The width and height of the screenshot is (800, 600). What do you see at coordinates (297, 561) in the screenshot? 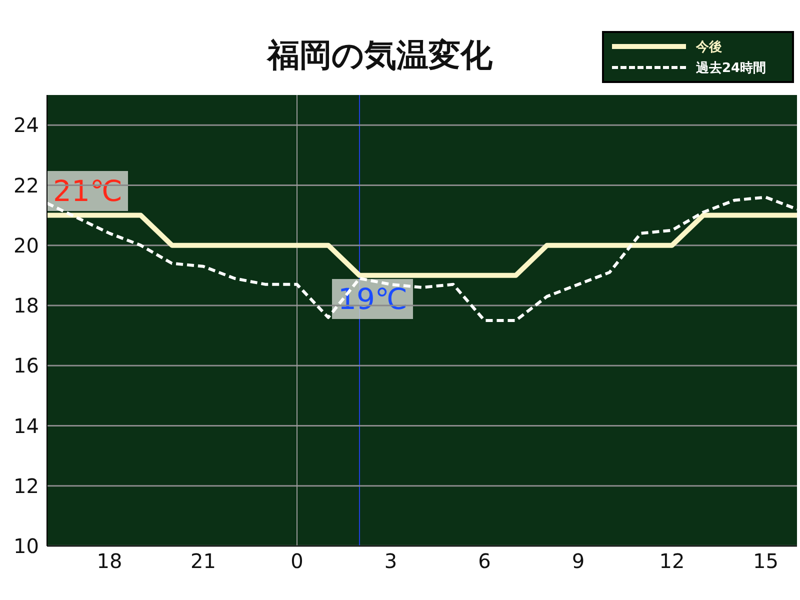
I see `x-tick-label: 0` at bounding box center [297, 561].